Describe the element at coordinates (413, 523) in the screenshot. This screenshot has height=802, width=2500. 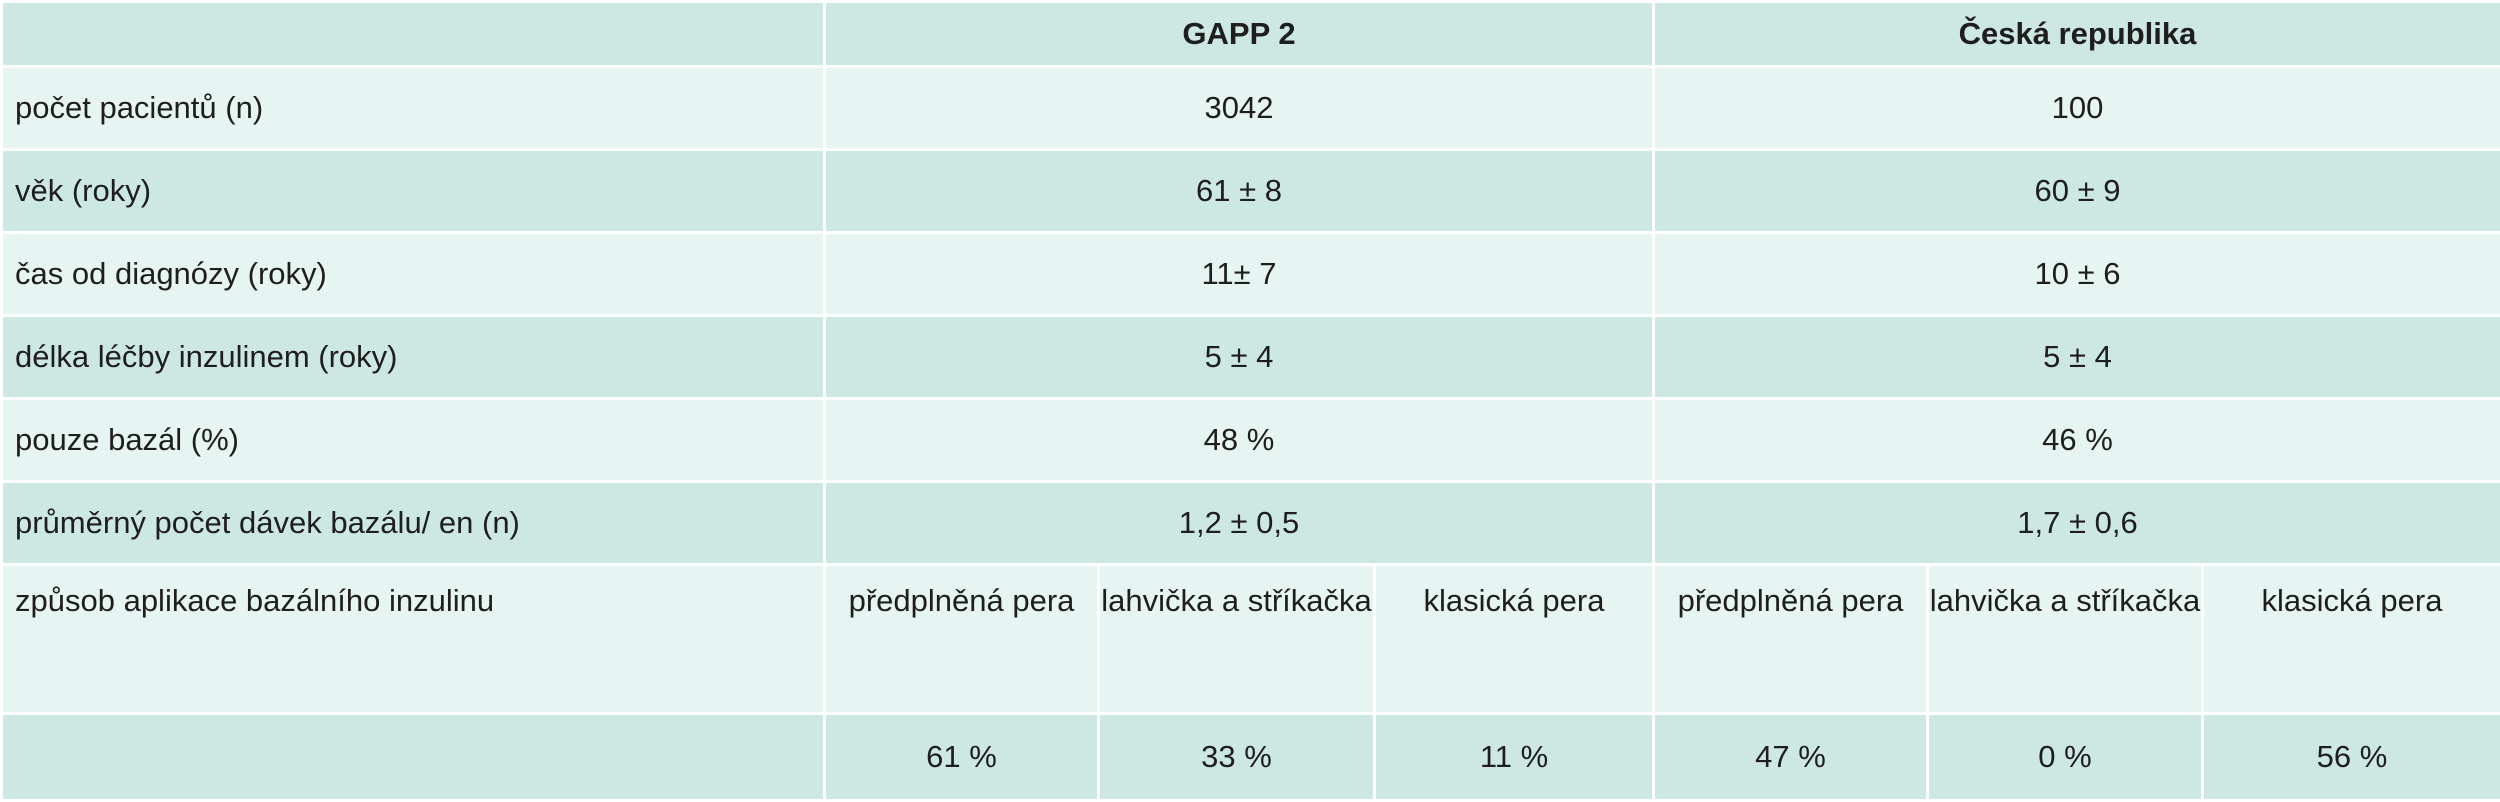
I see `row-label: průměrný počet dávek bazálu/ en (n)` at that location.